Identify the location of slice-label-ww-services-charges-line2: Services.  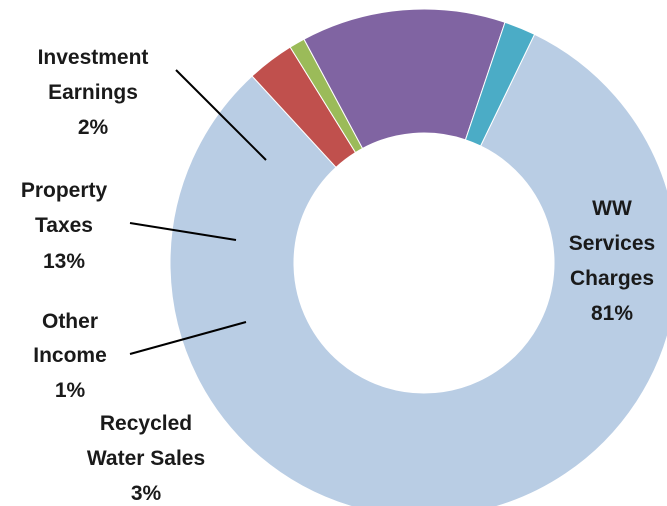
(612, 243).